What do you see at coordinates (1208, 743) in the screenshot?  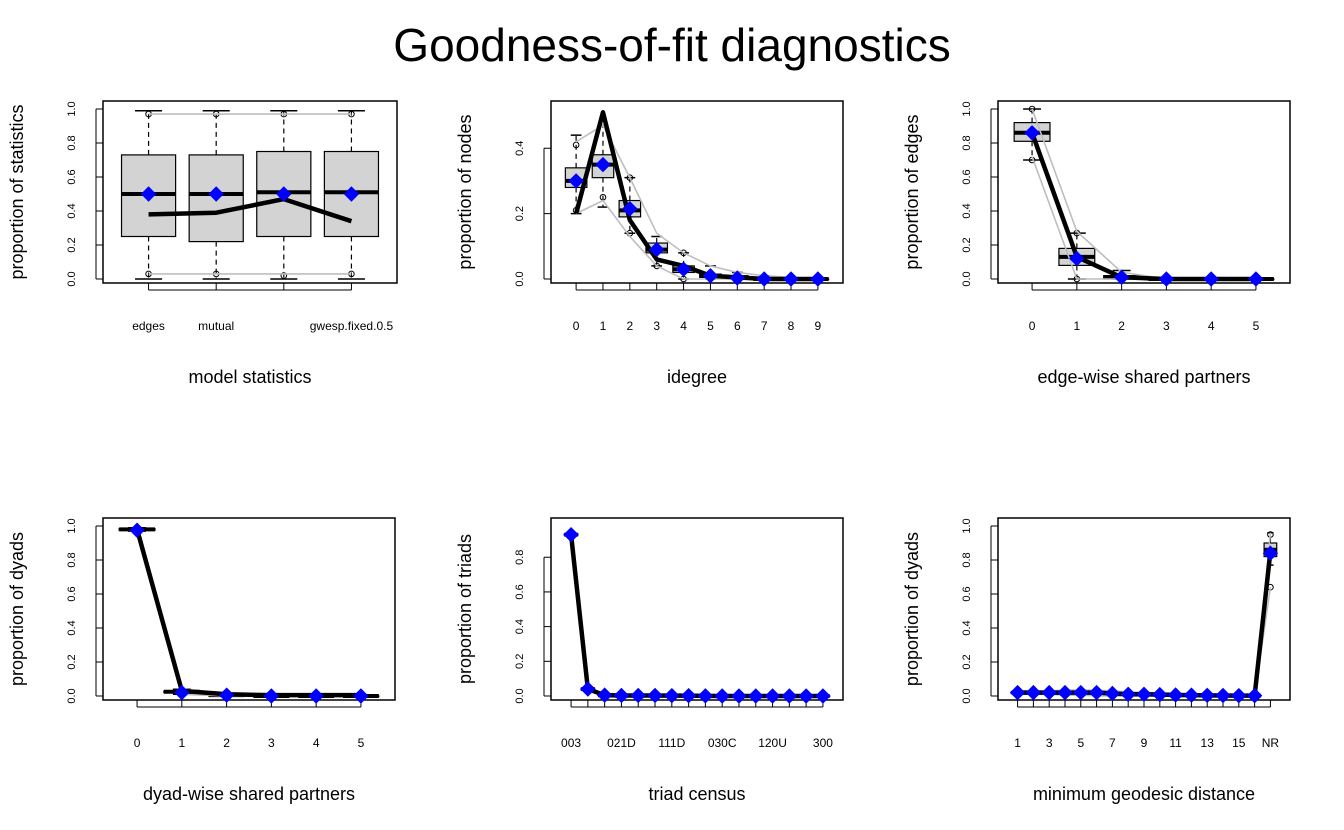 I see `x-tick-label: 13` at bounding box center [1208, 743].